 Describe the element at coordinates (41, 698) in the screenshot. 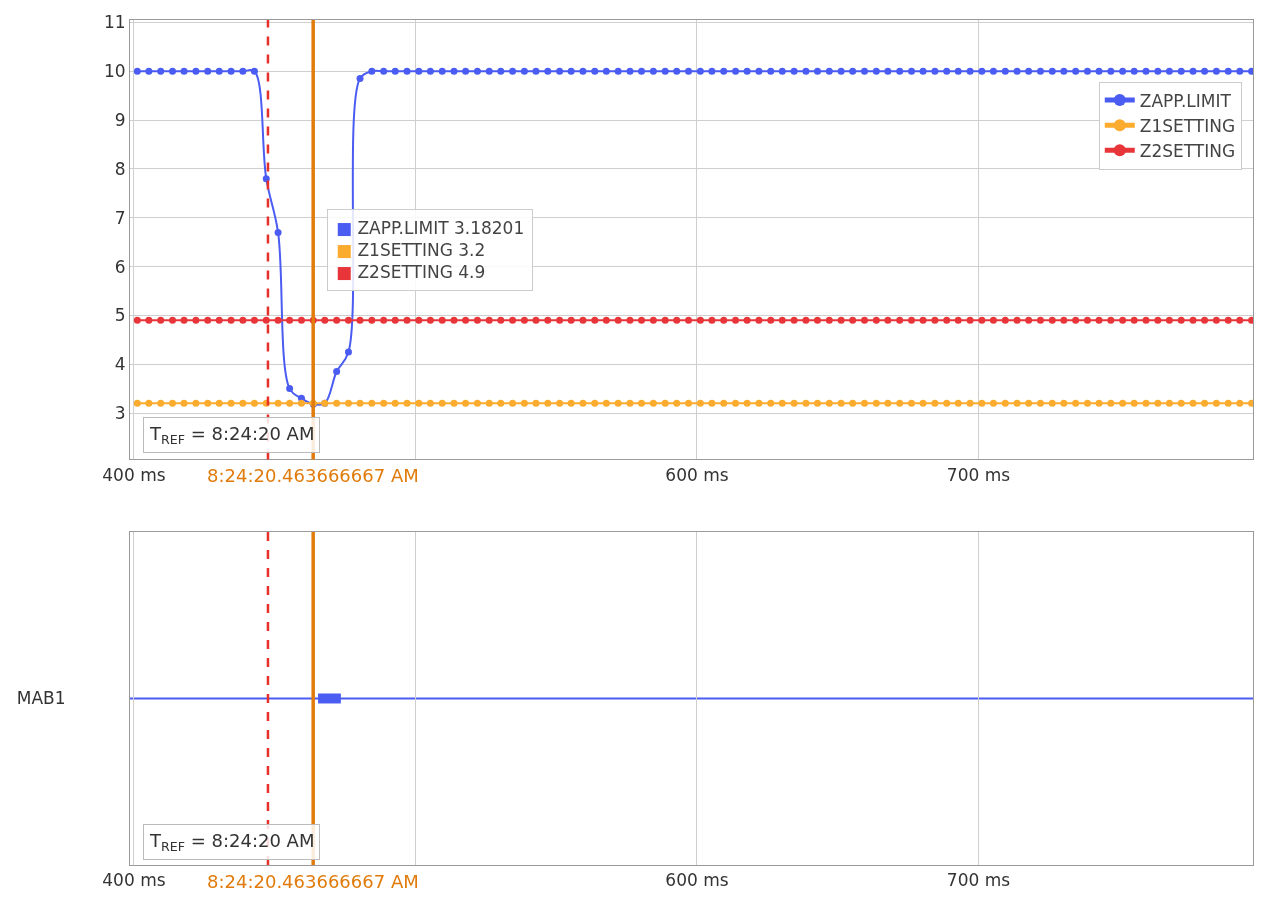

I see `y-tick-label: MAB1` at that location.